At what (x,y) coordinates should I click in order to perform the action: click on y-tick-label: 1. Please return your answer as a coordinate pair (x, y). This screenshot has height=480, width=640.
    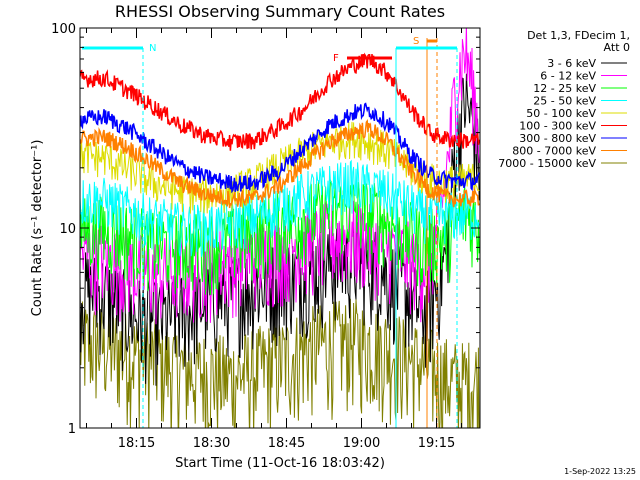
    Looking at the image, I should click on (72, 429).